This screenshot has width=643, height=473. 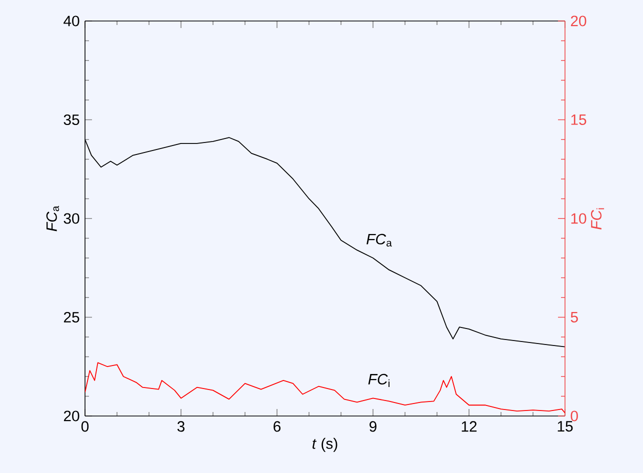 I want to click on x-tick-label: 12, so click(x=469, y=426).